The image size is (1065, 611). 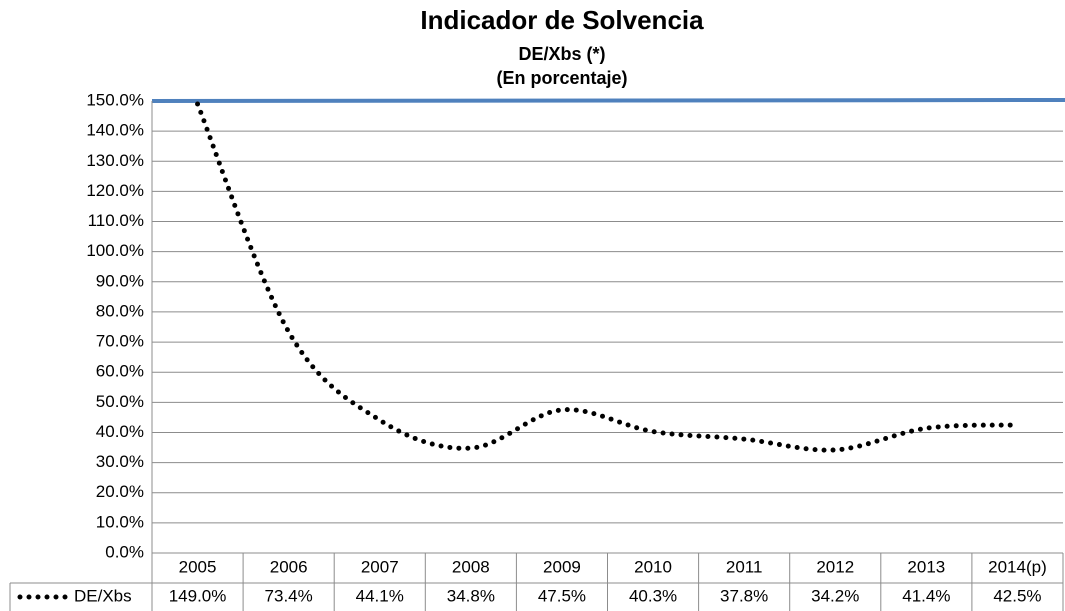 I want to click on y-tick-label: 50.0%, so click(x=120, y=401).